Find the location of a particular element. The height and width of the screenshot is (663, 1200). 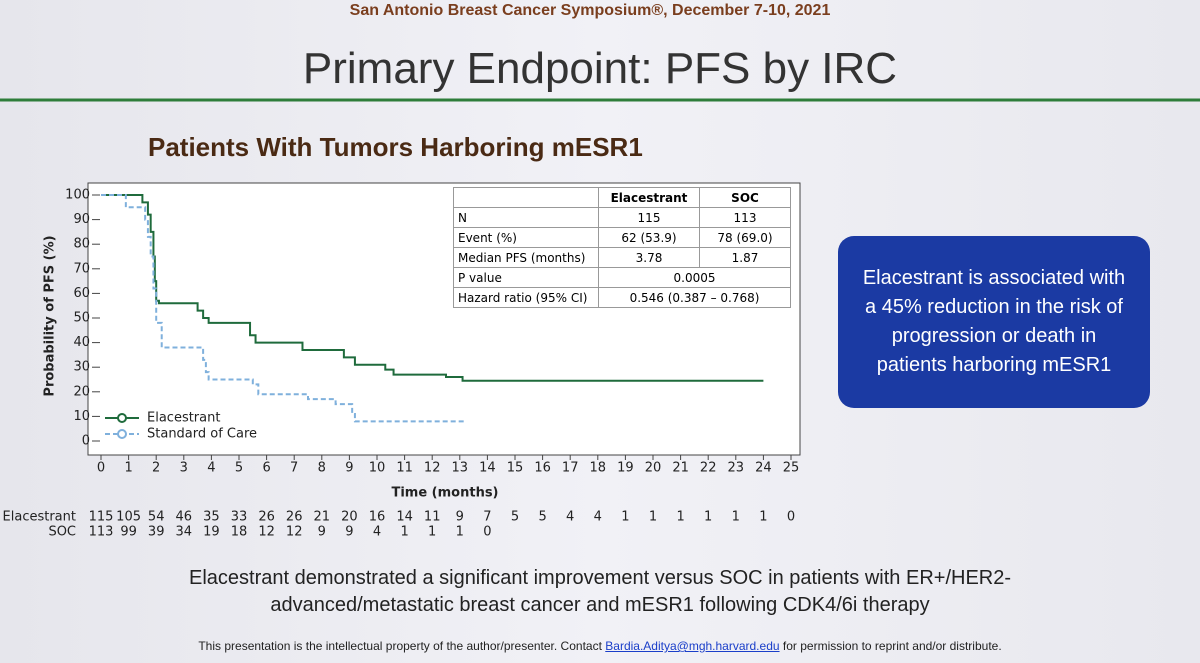

table-cell: 62 (53.9) is located at coordinates (649, 237).